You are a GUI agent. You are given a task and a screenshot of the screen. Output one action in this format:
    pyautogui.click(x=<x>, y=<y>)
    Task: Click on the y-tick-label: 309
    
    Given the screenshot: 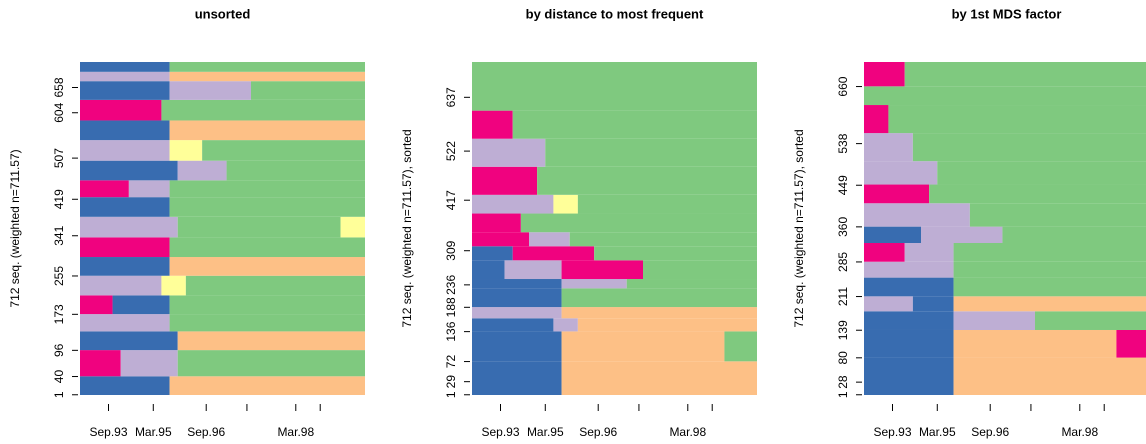 What is the action you would take?
    pyautogui.click(x=451, y=250)
    